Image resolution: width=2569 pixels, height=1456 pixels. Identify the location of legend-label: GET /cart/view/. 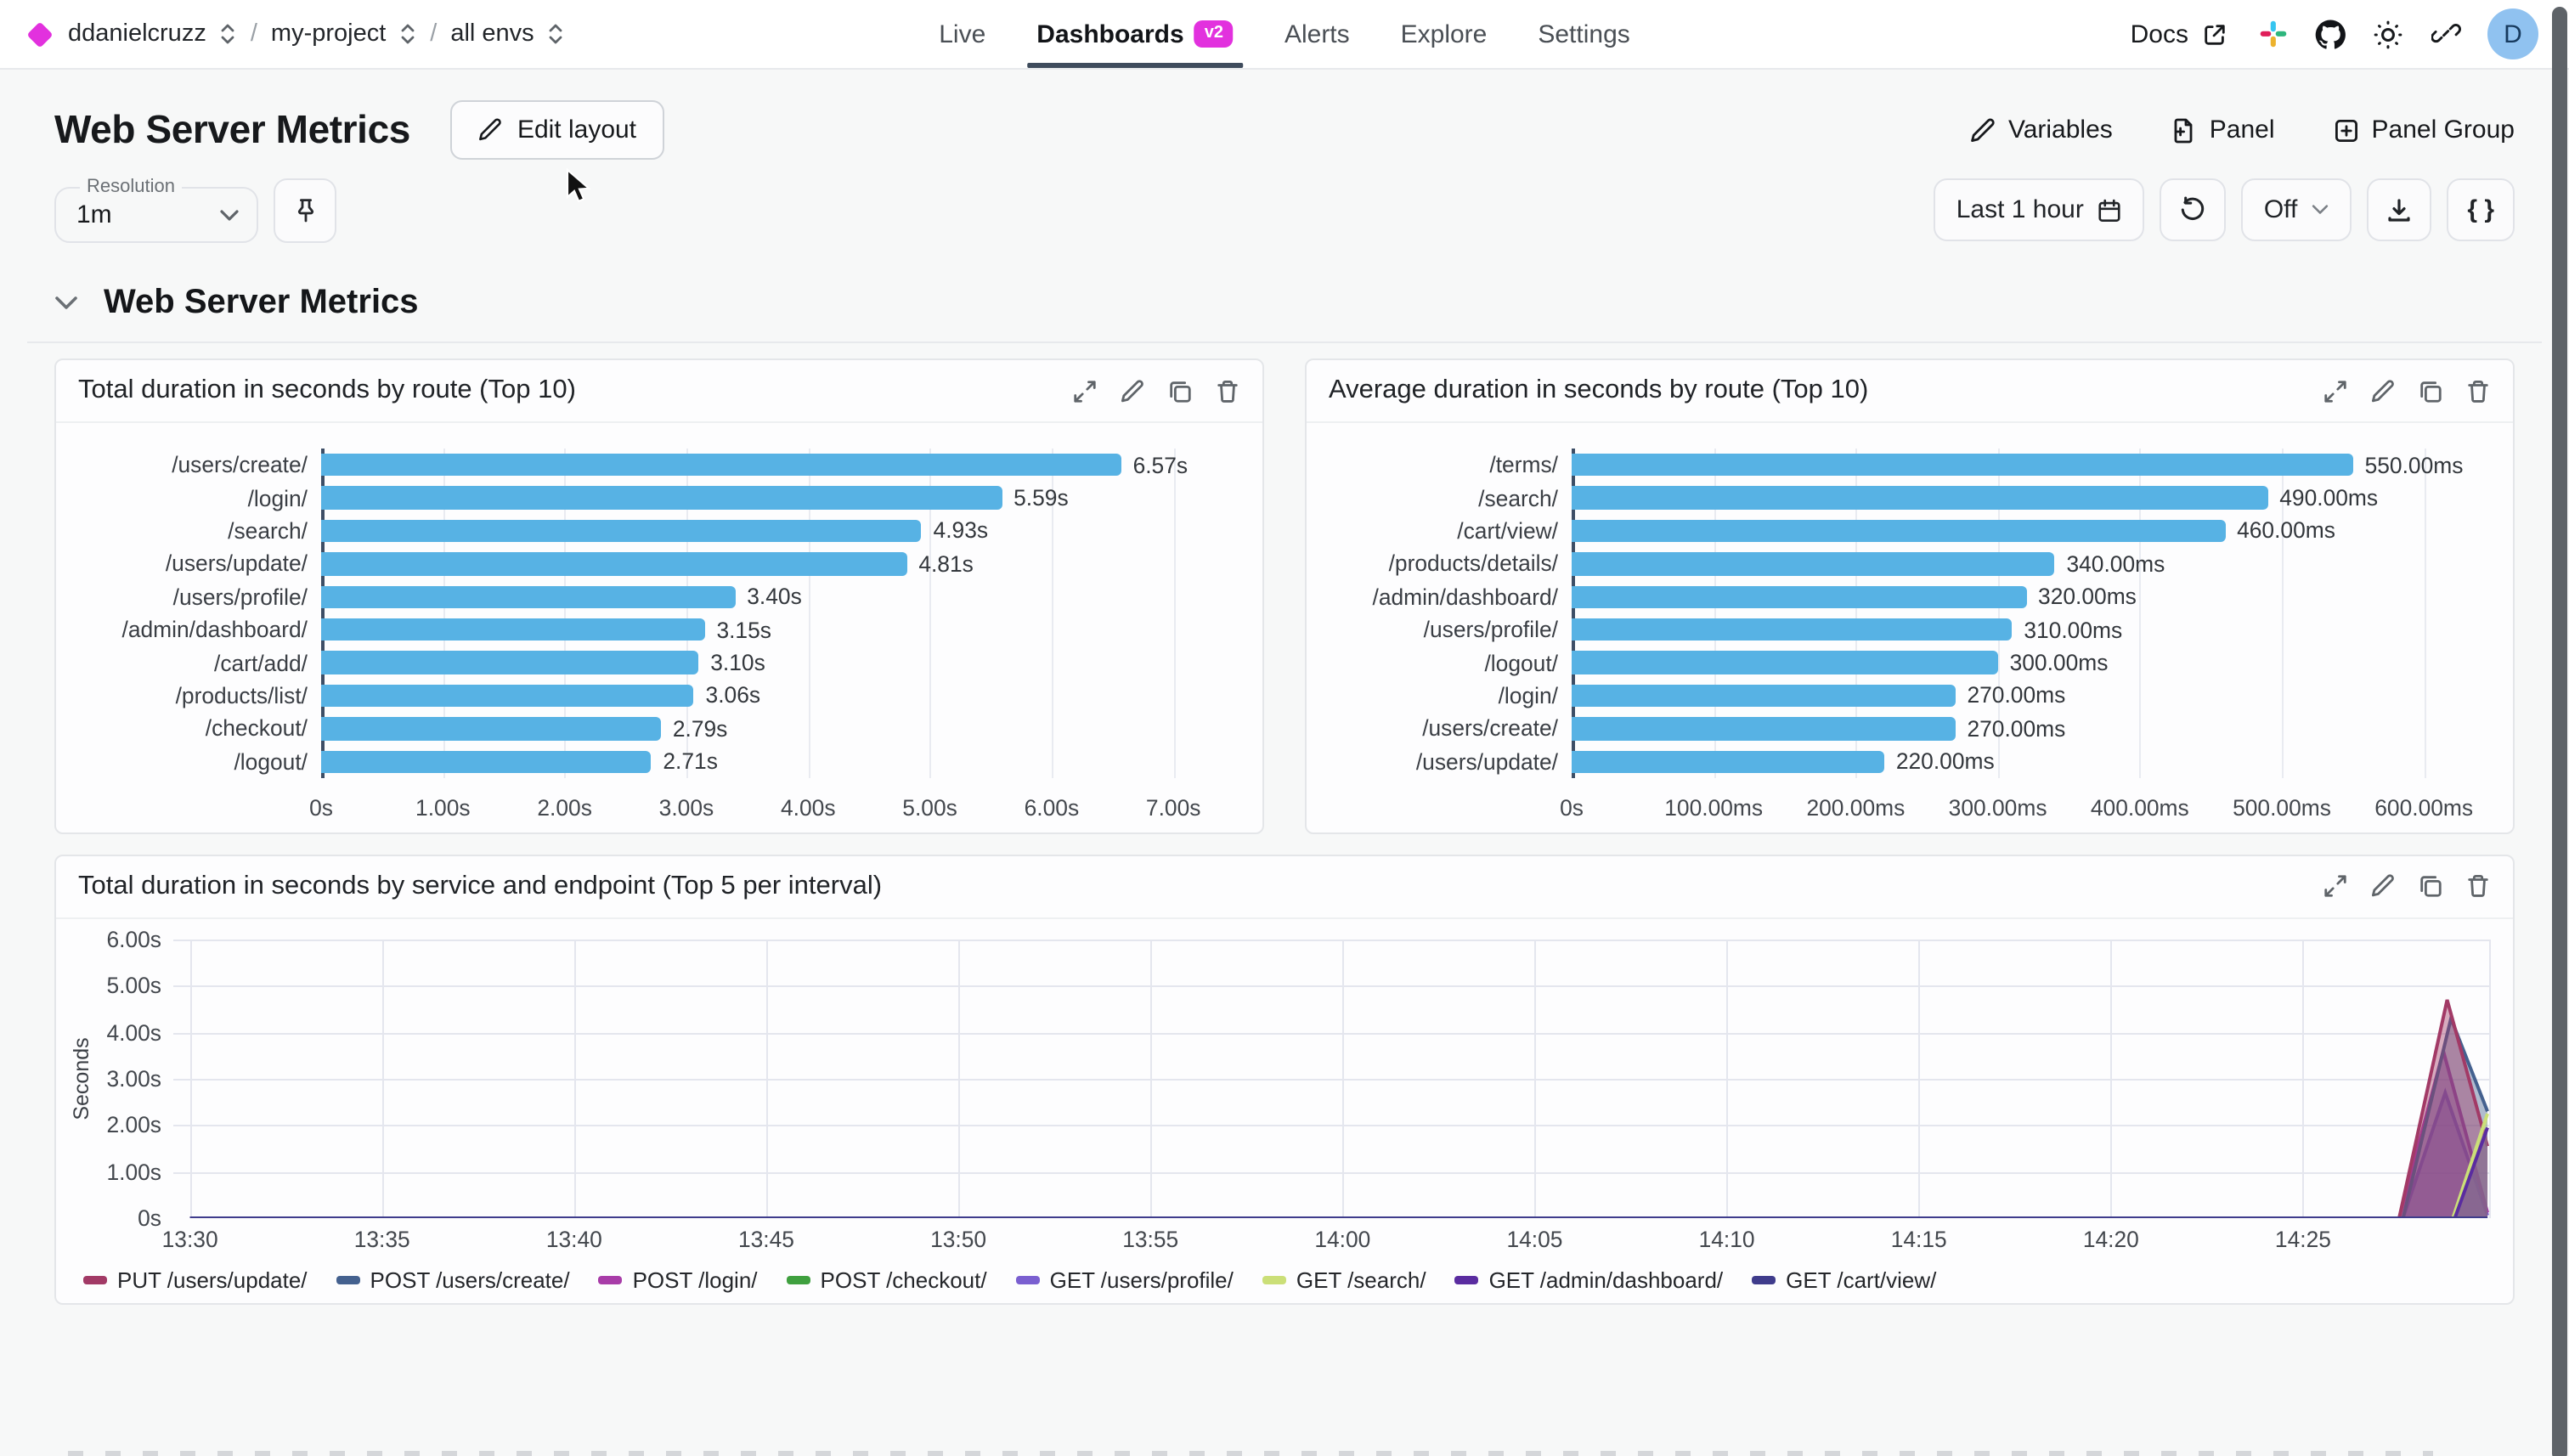
(1861, 1280).